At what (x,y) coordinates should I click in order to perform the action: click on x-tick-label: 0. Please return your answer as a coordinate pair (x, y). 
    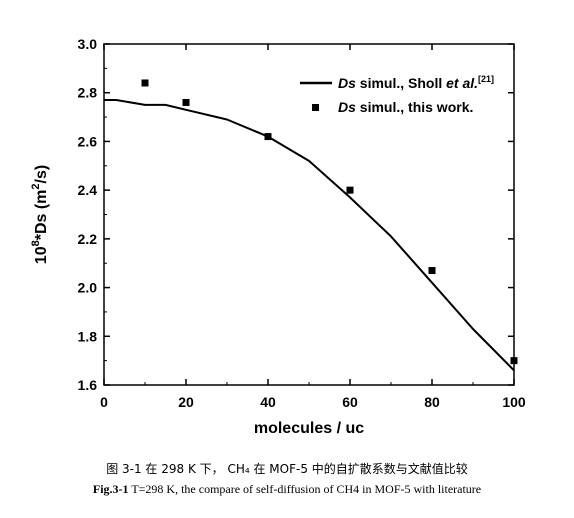
    Looking at the image, I should click on (104, 402).